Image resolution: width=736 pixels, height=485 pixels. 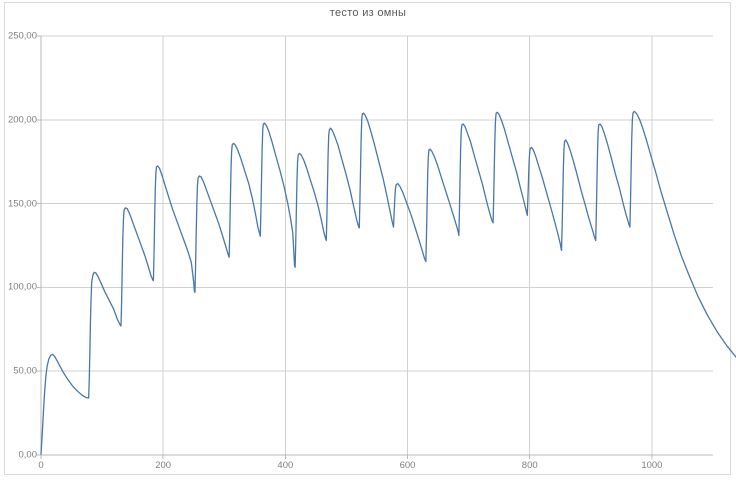 What do you see at coordinates (652, 465) in the screenshot?
I see `x-axis-tick-label: 1000` at bounding box center [652, 465].